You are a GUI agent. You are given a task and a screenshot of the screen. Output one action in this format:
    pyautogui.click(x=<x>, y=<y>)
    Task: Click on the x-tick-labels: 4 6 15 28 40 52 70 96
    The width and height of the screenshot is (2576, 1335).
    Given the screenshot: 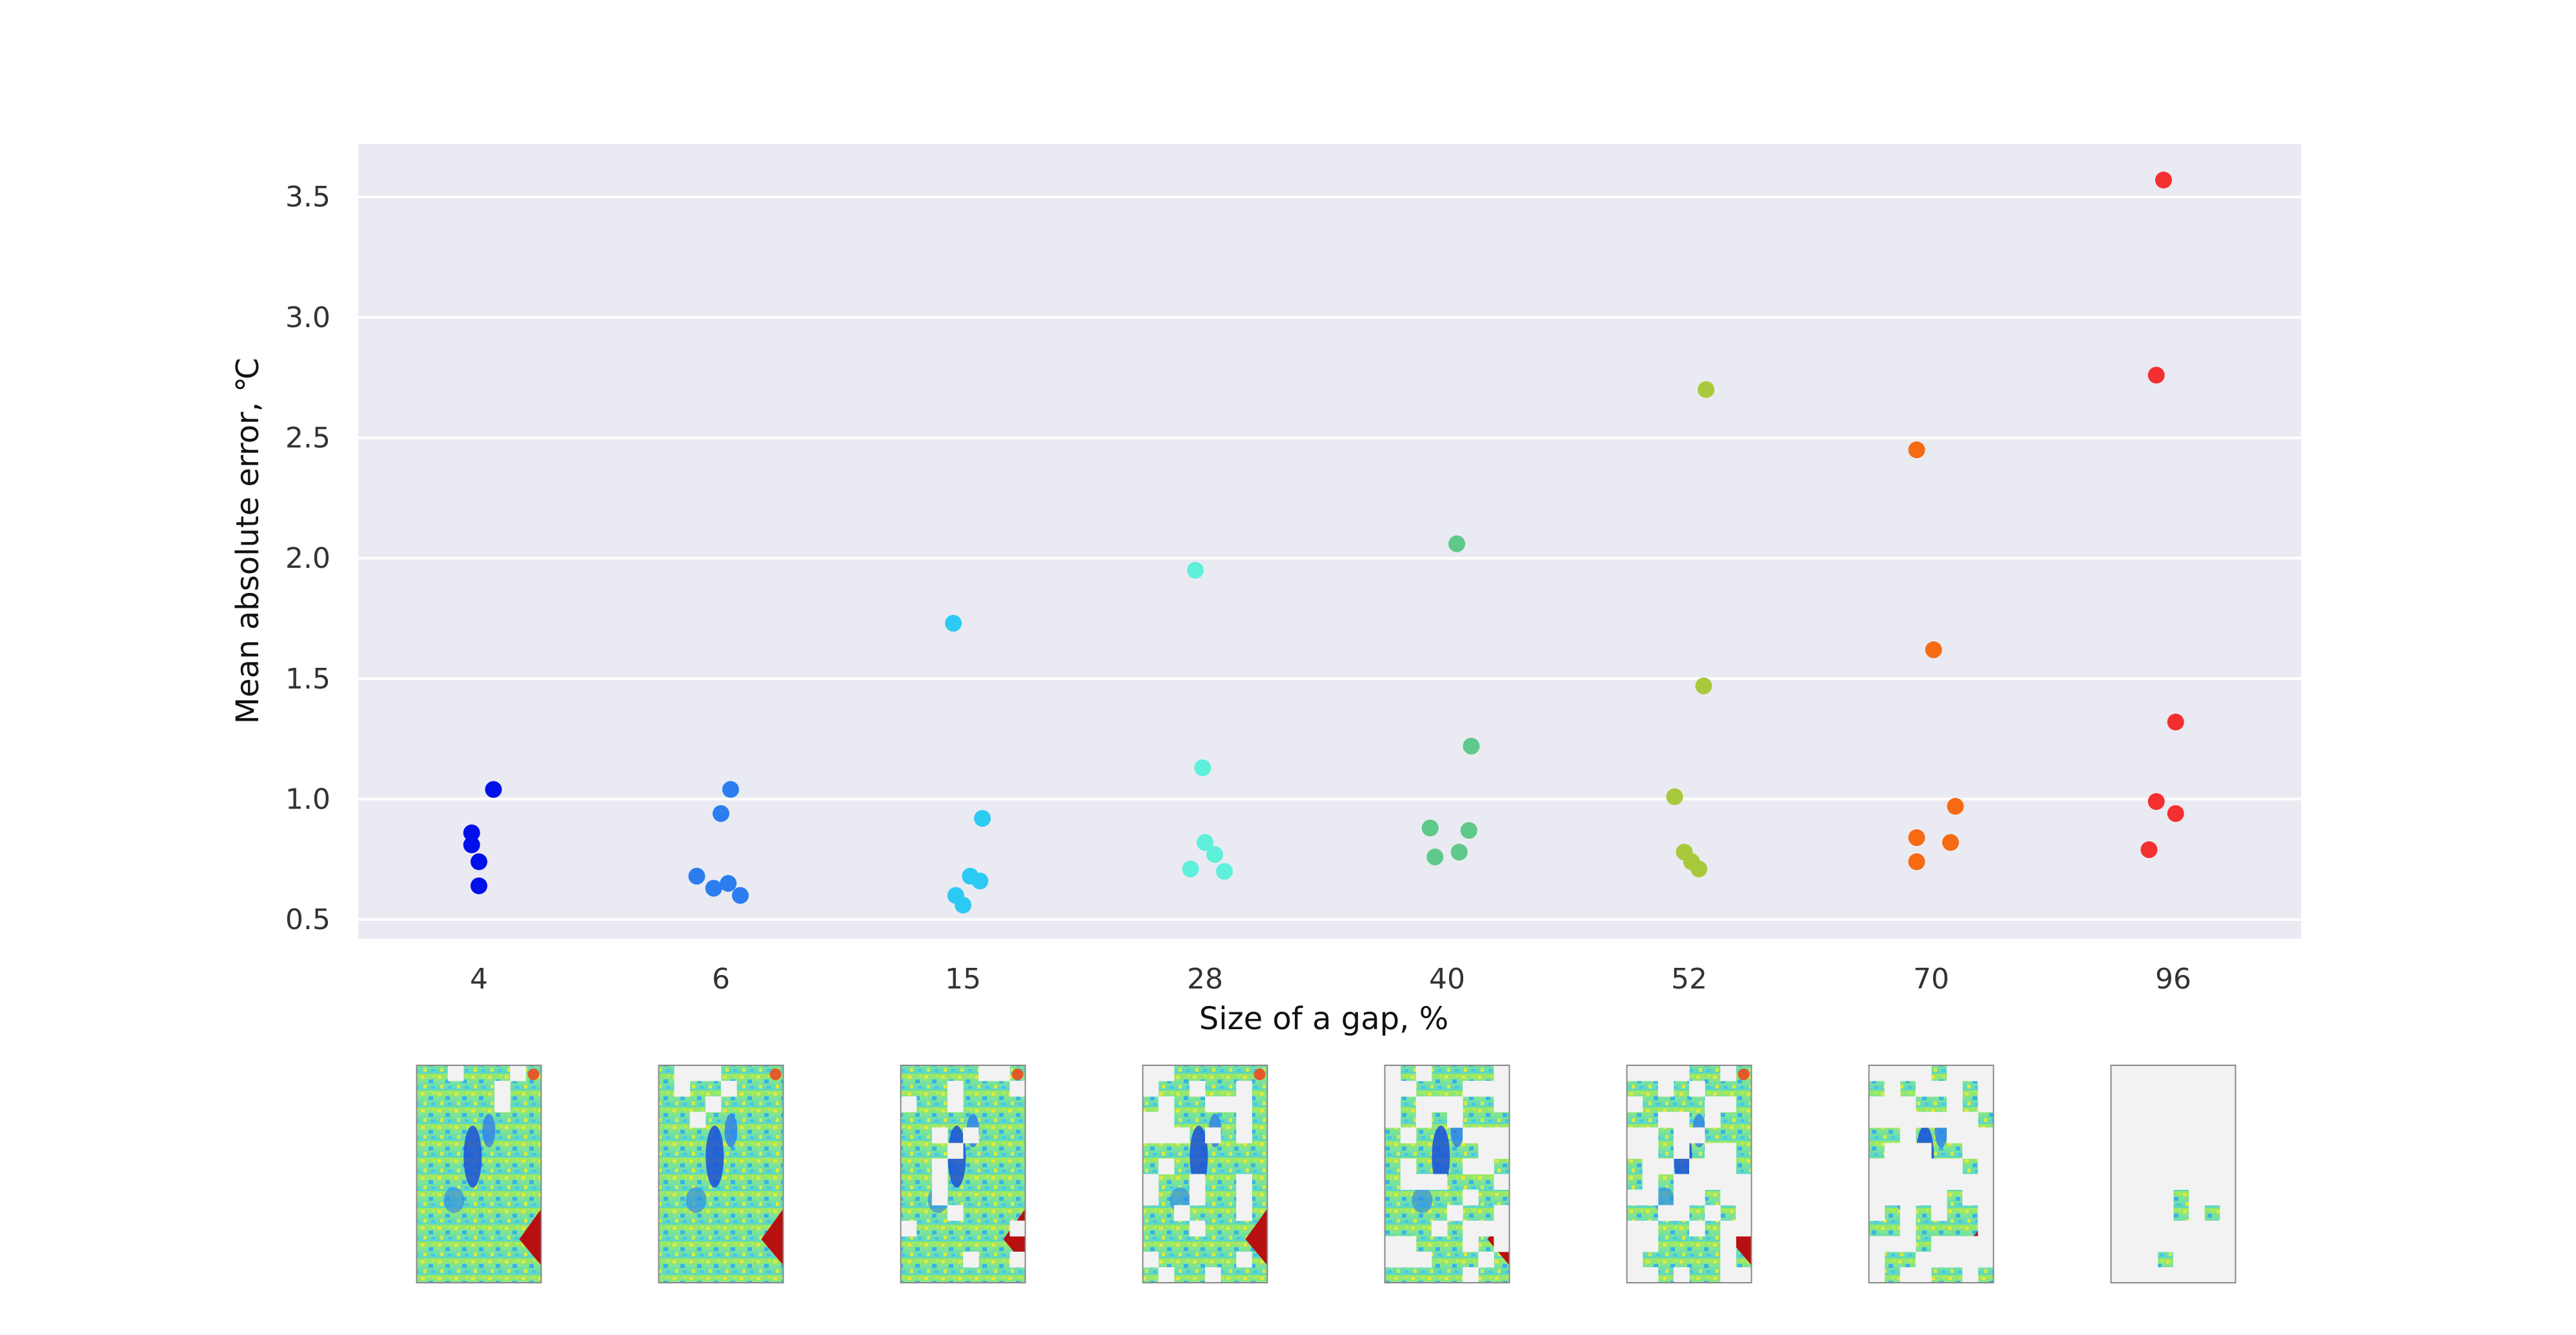 What is the action you would take?
    pyautogui.click(x=1330, y=979)
    